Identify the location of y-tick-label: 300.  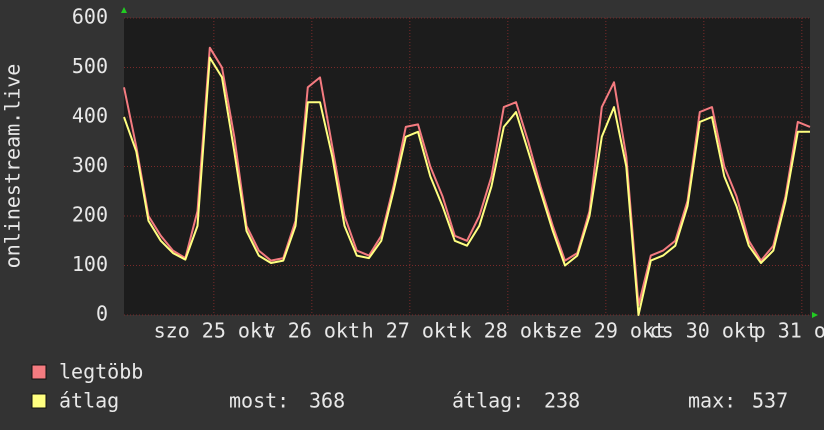
(90, 165).